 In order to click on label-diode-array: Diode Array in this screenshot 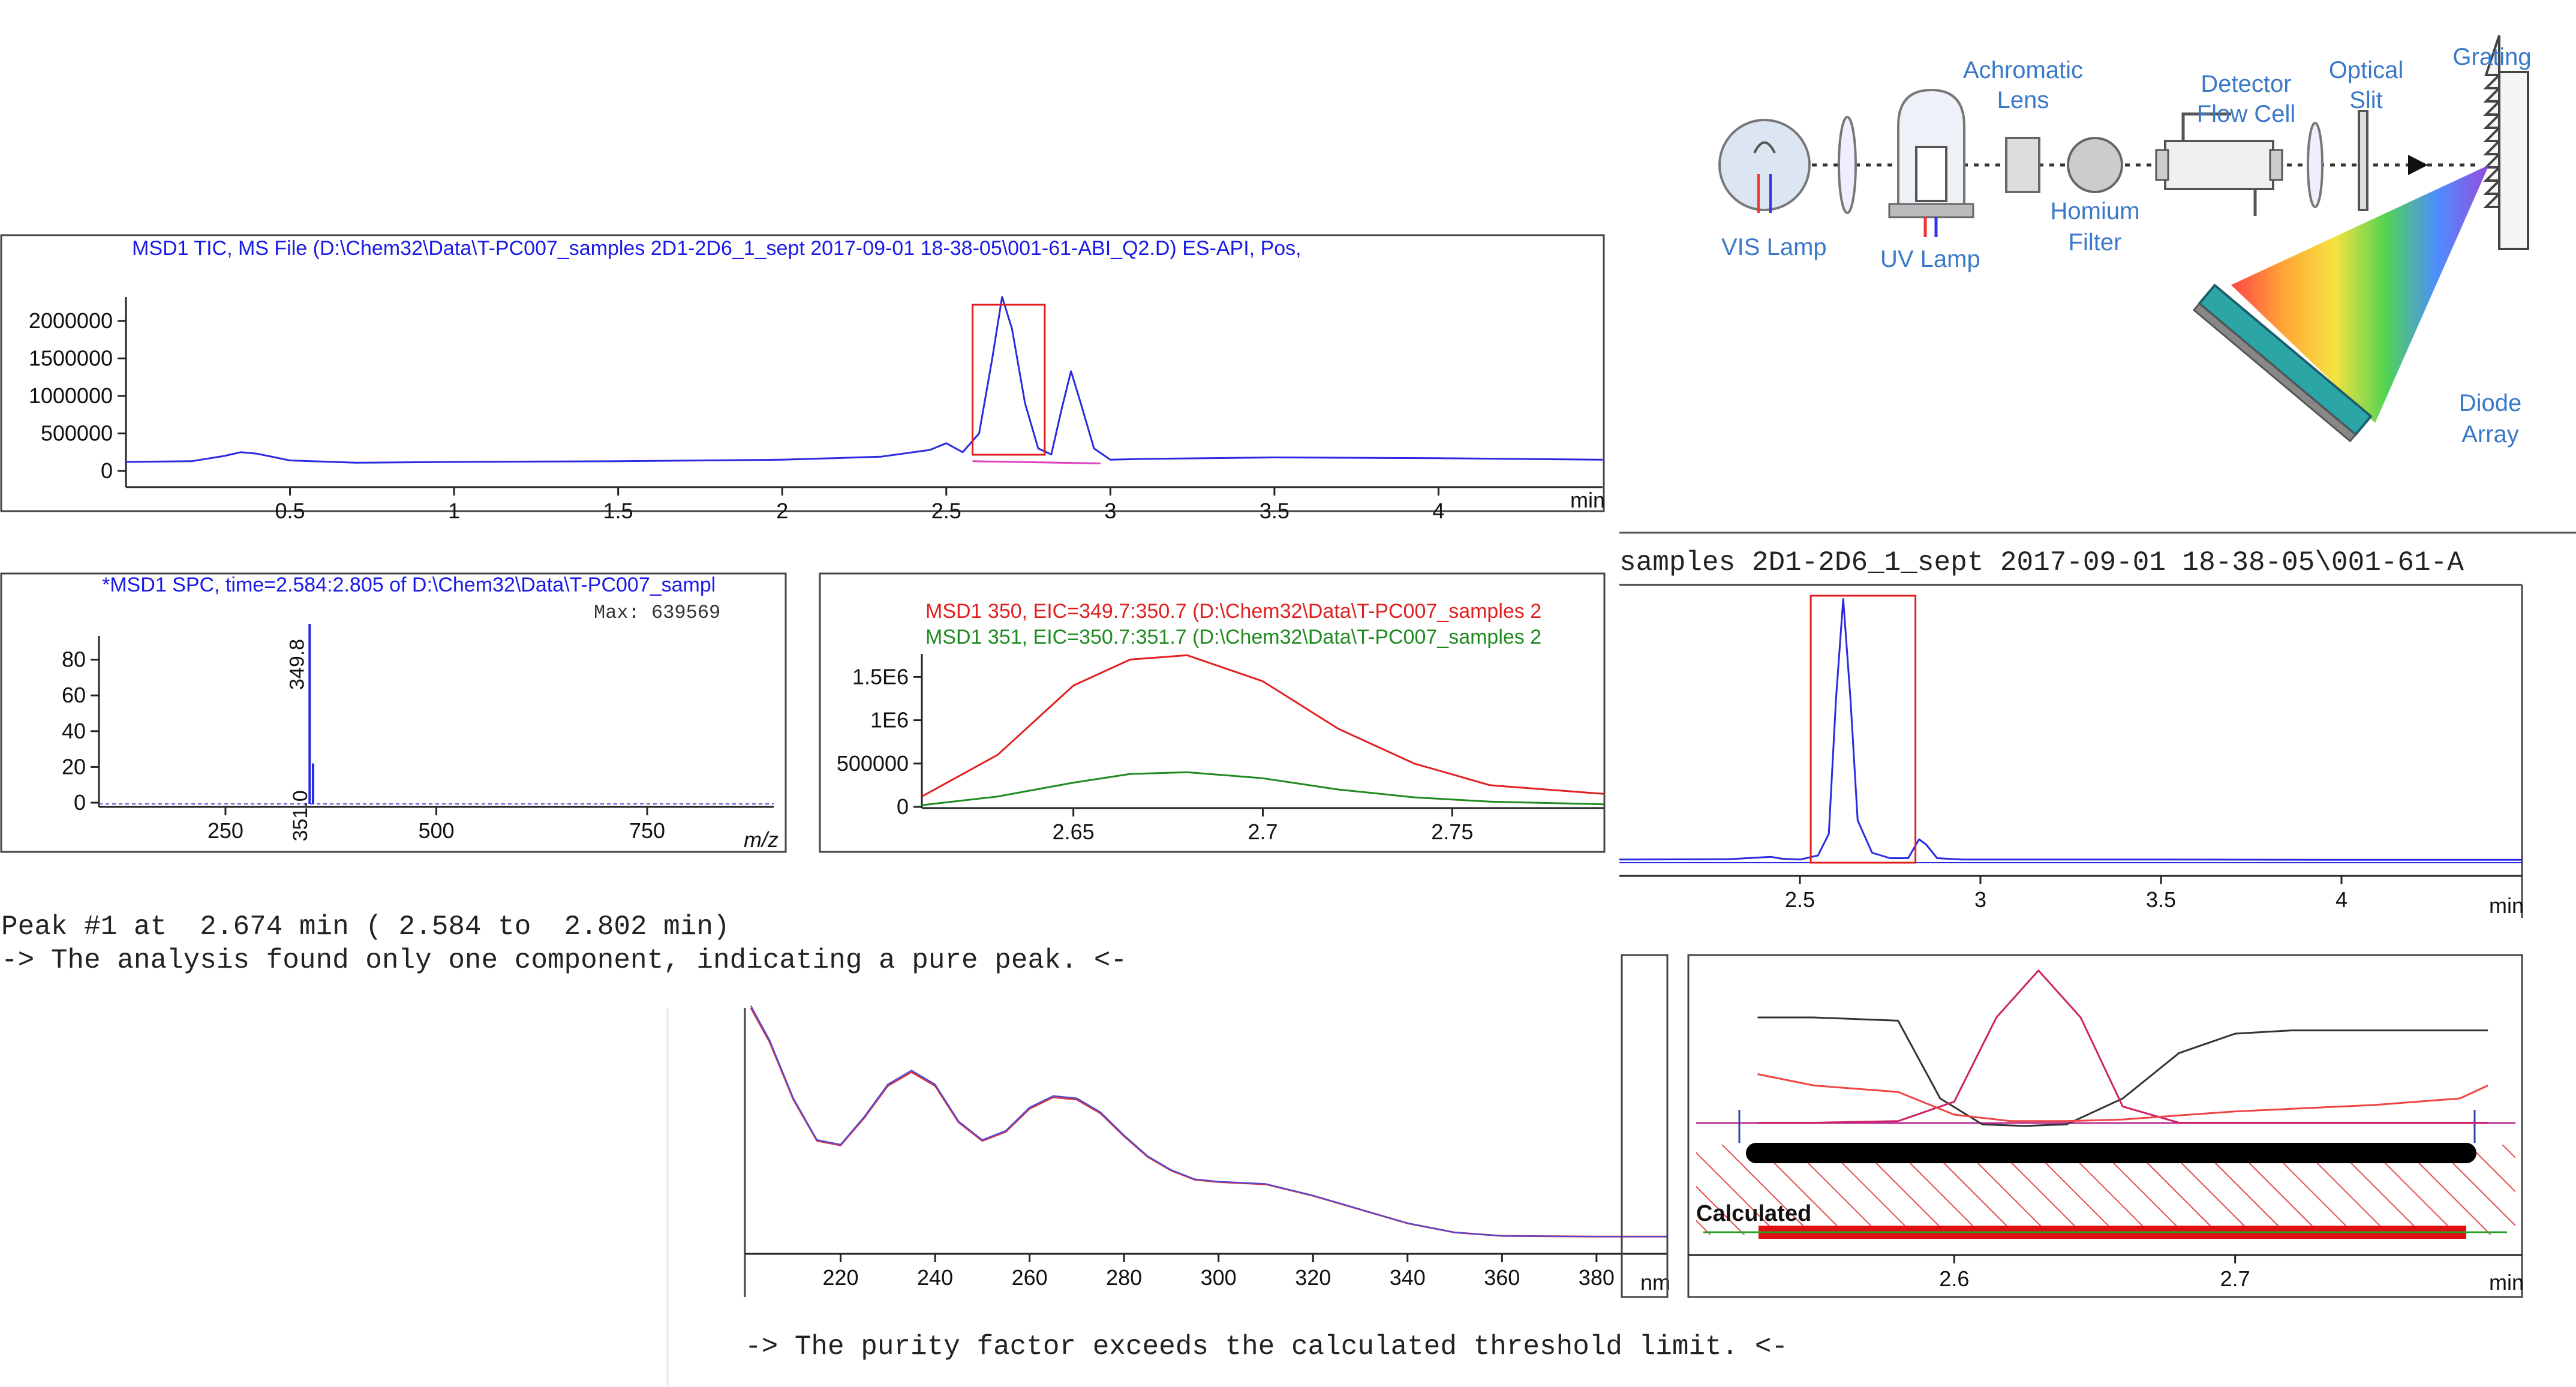, I will do `click(2490, 419)`.